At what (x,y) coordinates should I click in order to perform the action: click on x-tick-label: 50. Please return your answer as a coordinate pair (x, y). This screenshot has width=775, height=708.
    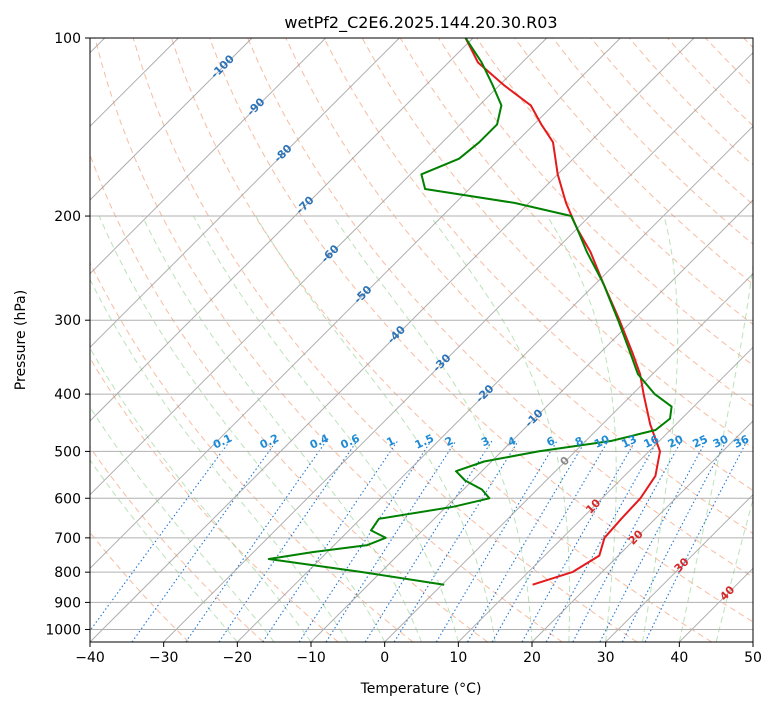
    Looking at the image, I should click on (753, 658).